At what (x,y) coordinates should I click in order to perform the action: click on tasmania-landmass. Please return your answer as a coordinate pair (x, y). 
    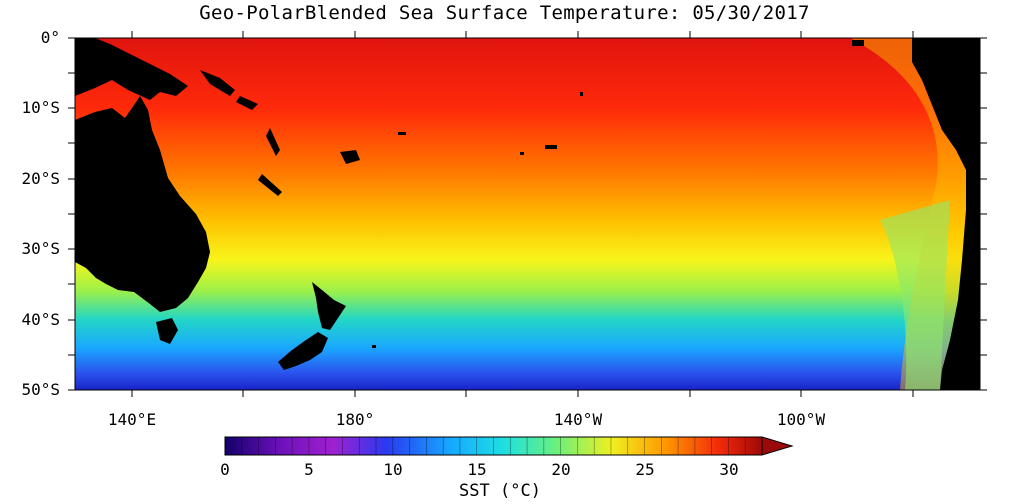
    Looking at the image, I should click on (167, 331).